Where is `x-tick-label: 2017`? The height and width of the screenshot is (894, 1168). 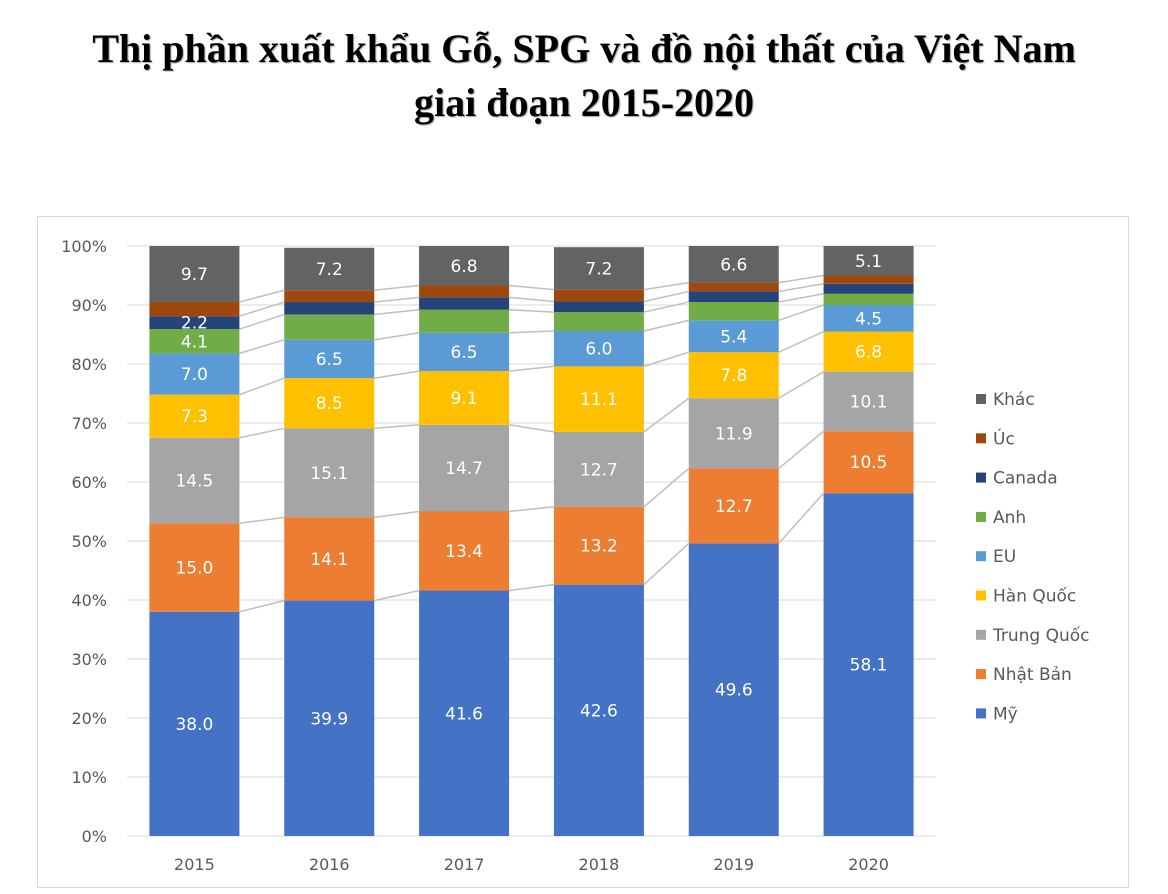 x-tick-label: 2017 is located at coordinates (464, 864).